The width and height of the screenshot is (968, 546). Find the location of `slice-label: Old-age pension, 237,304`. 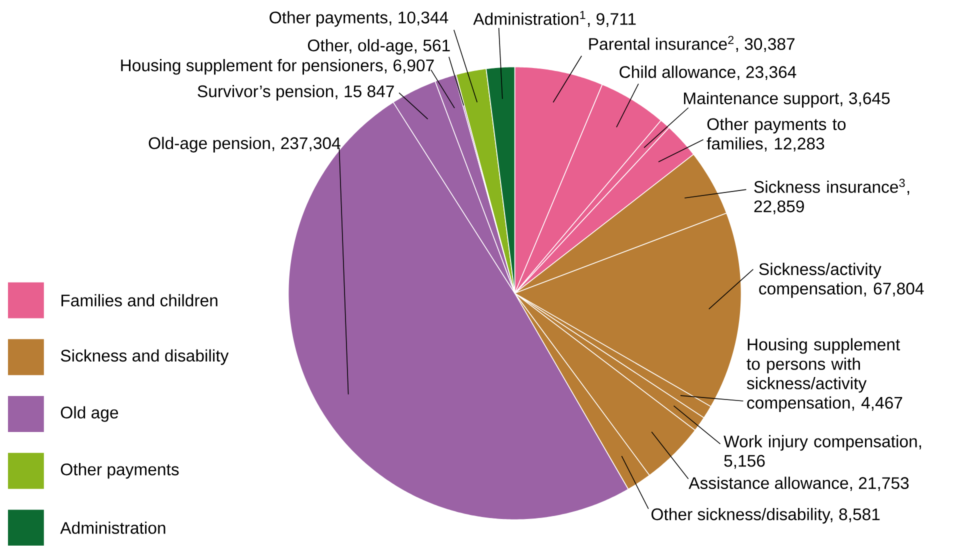

slice-label: Old-age pension, 237,304 is located at coordinates (244, 145).